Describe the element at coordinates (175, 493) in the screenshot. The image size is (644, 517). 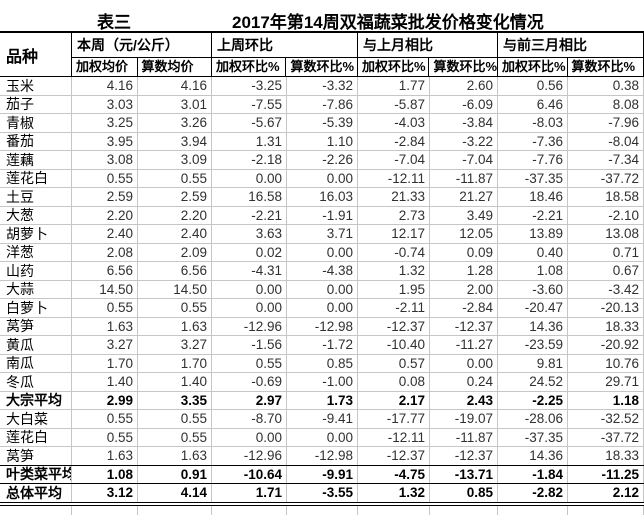
I see `cell-value: 4.14` at that location.